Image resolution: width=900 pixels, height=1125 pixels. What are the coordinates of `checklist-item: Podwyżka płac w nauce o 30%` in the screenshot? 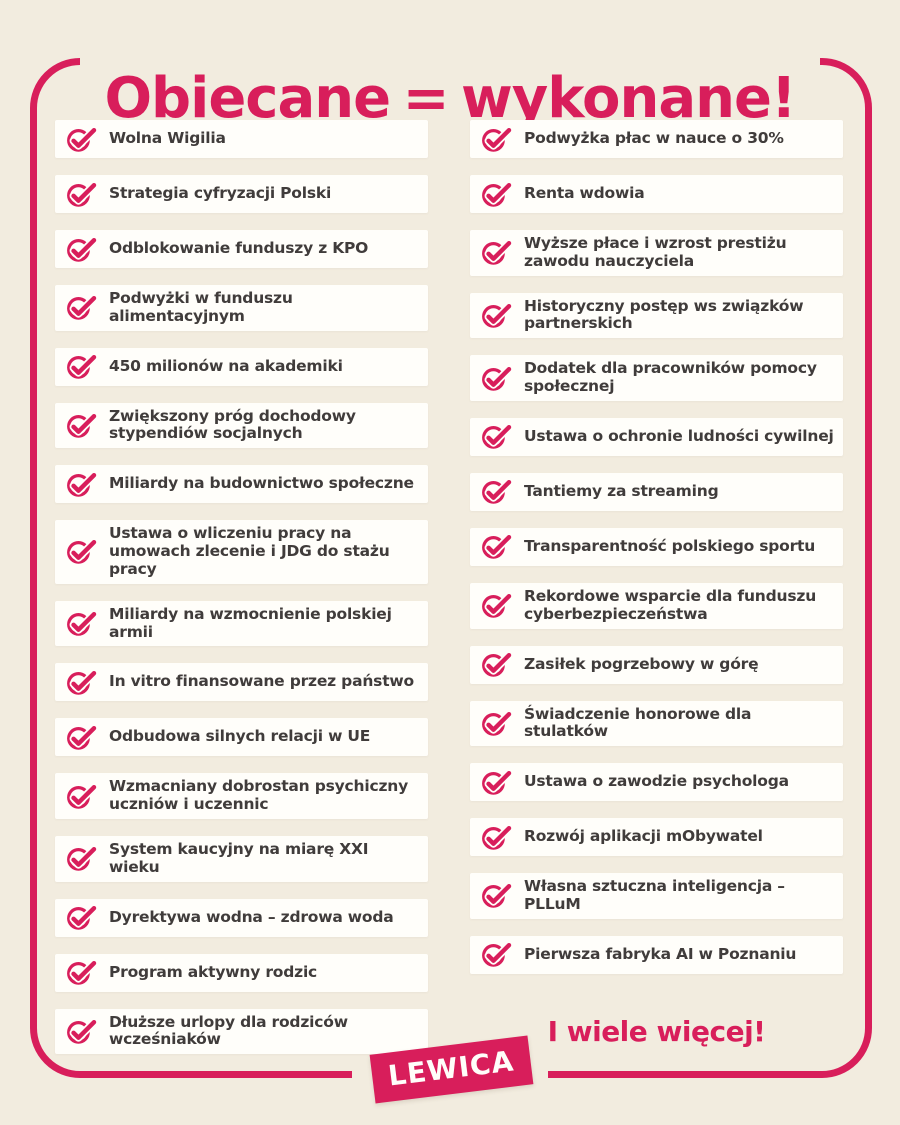 It's located at (656, 139).